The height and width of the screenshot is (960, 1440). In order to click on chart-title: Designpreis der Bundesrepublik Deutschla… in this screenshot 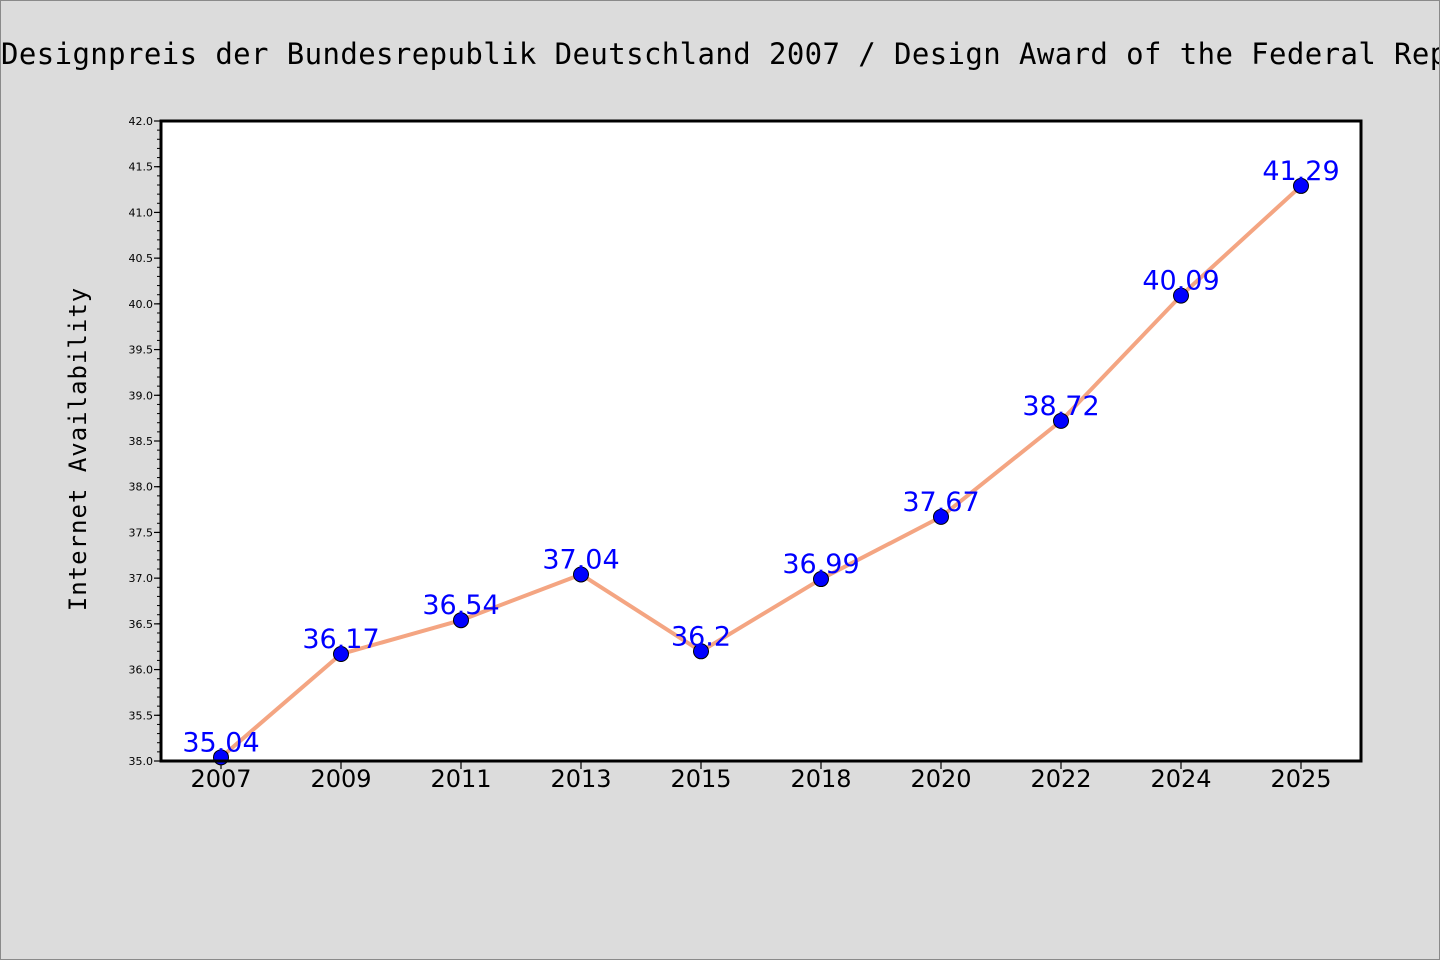, I will do `click(720, 54)`.